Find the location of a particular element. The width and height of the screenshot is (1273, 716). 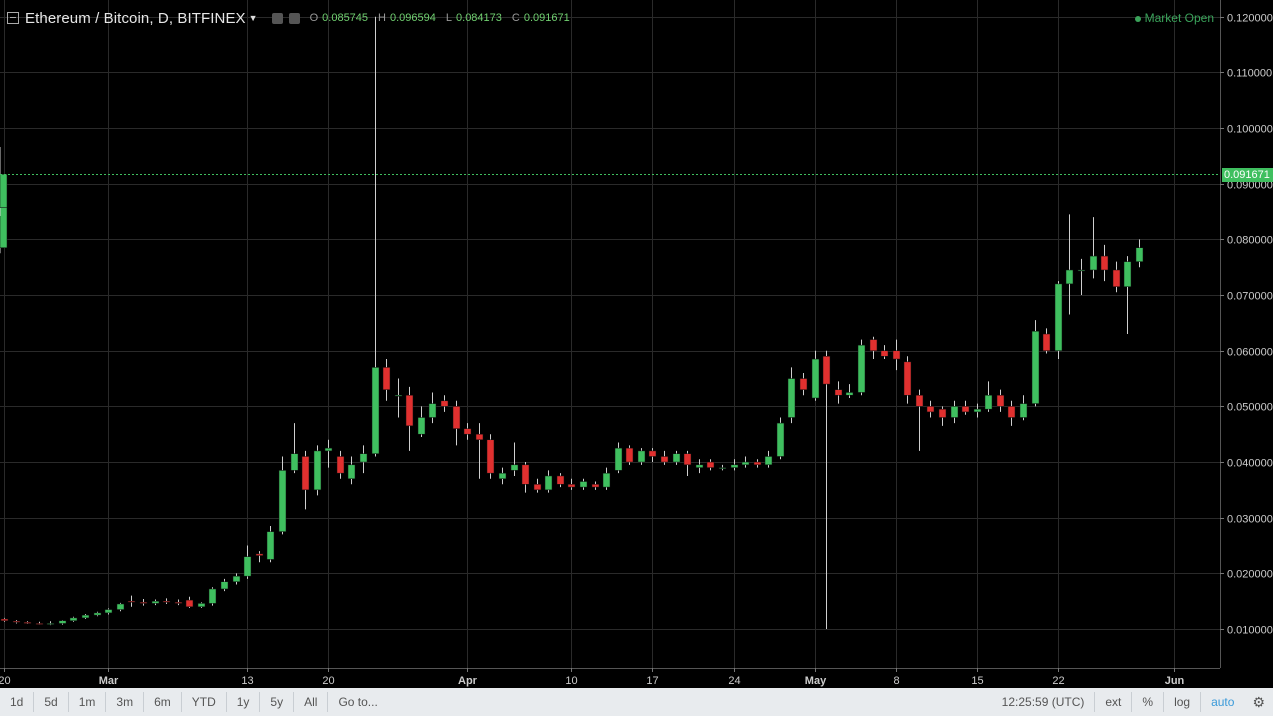

y-tick-label: 0.090000 is located at coordinates (1250, 186).